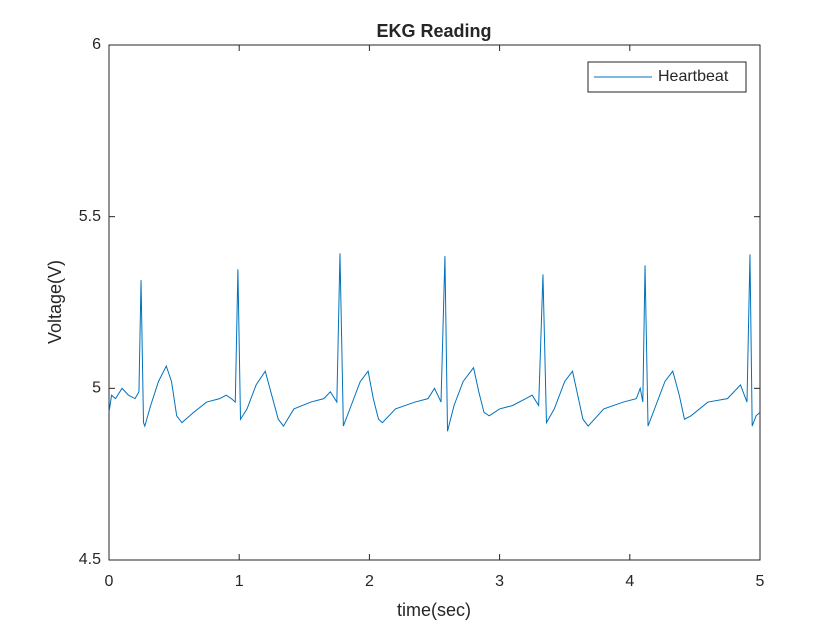 The image size is (840, 630). Describe the element at coordinates (434, 610) in the screenshot. I see `x-axis-label: time(sec)` at that location.